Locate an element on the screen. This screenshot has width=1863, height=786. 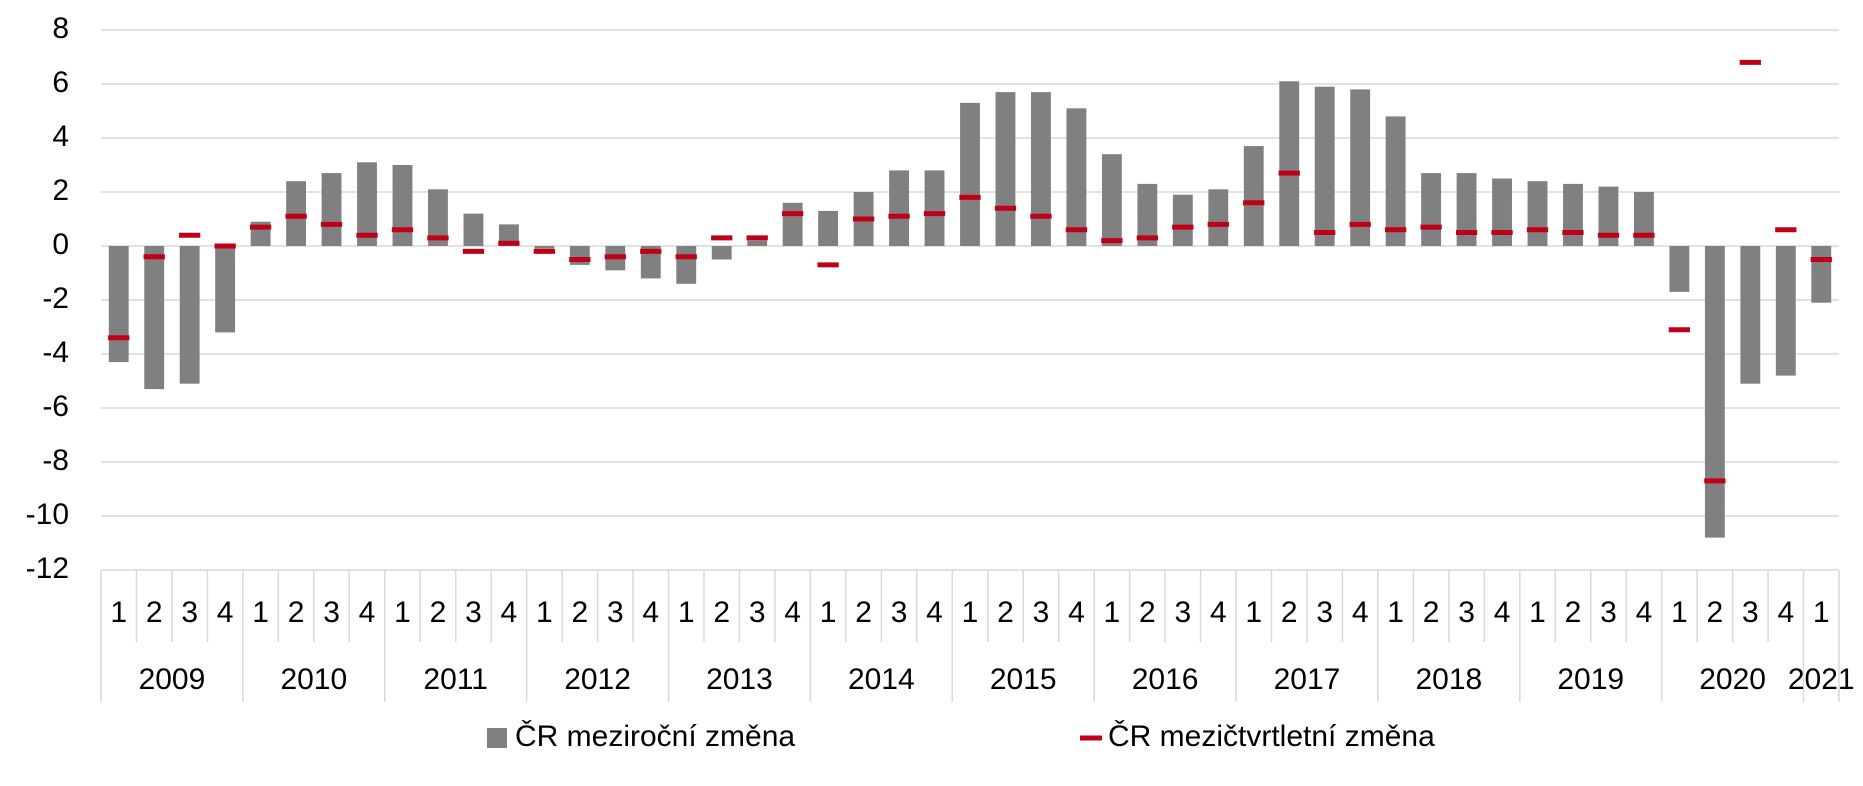
y-tick-label: 2 is located at coordinates (60, 190).